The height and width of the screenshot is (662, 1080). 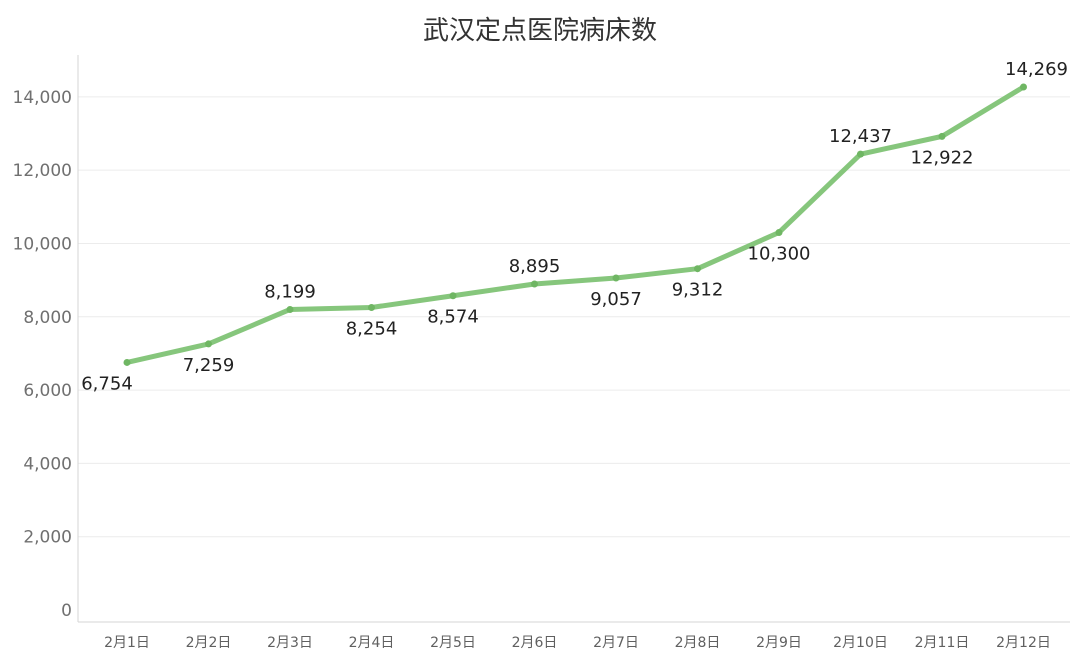 What do you see at coordinates (860, 136) in the screenshot?
I see `data-label: 12,437` at bounding box center [860, 136].